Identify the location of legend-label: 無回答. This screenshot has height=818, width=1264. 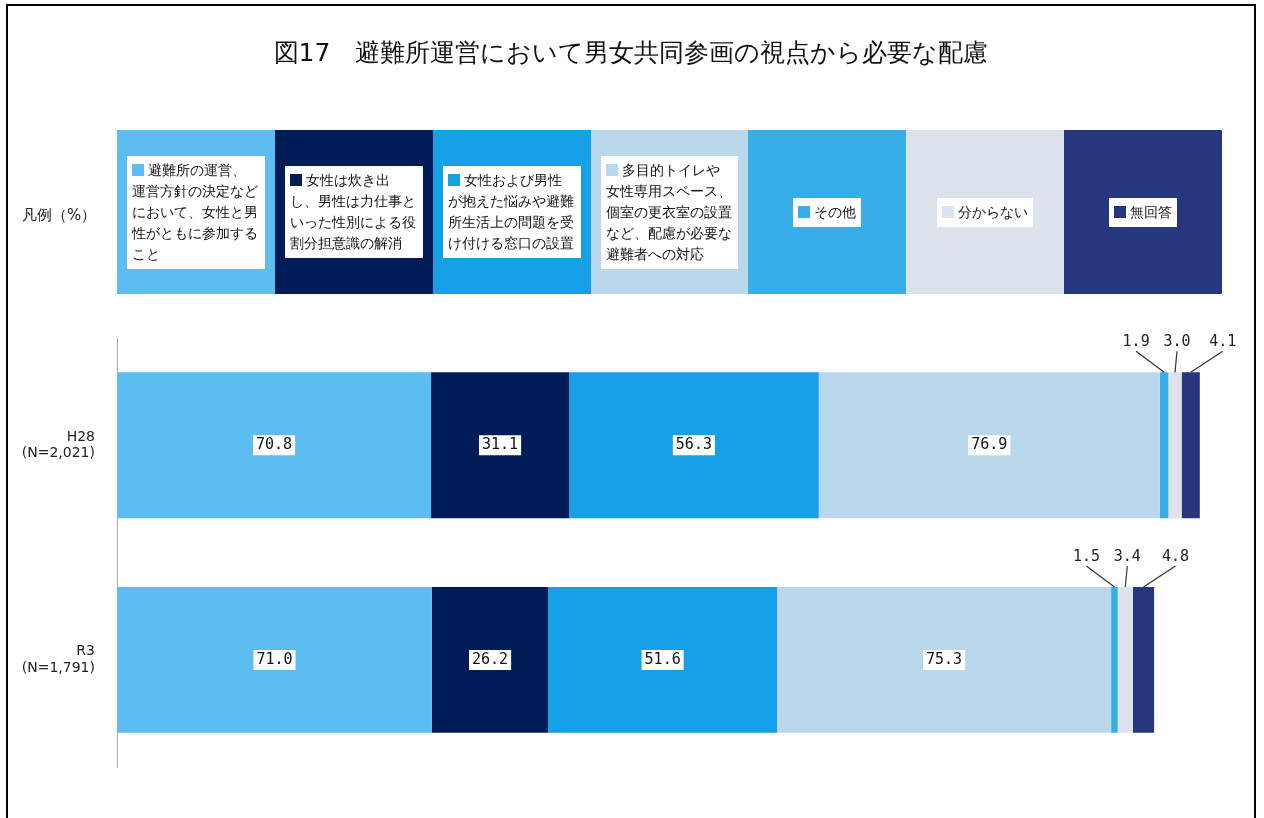
(1151, 211).